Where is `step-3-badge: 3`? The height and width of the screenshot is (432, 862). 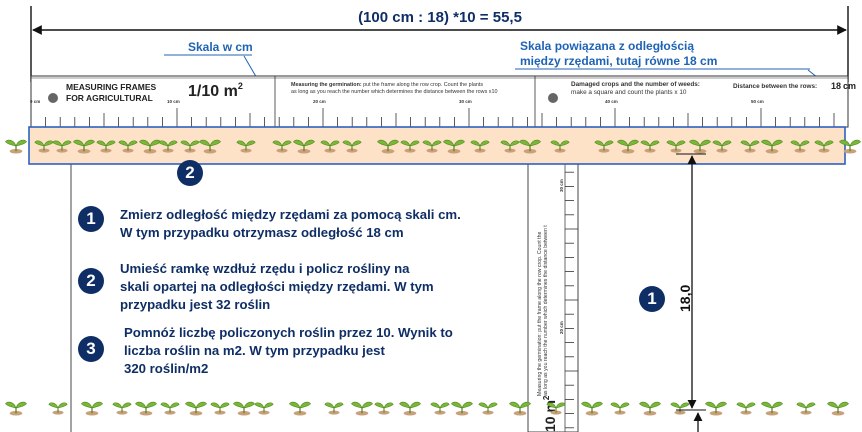 step-3-badge: 3 is located at coordinates (91, 349).